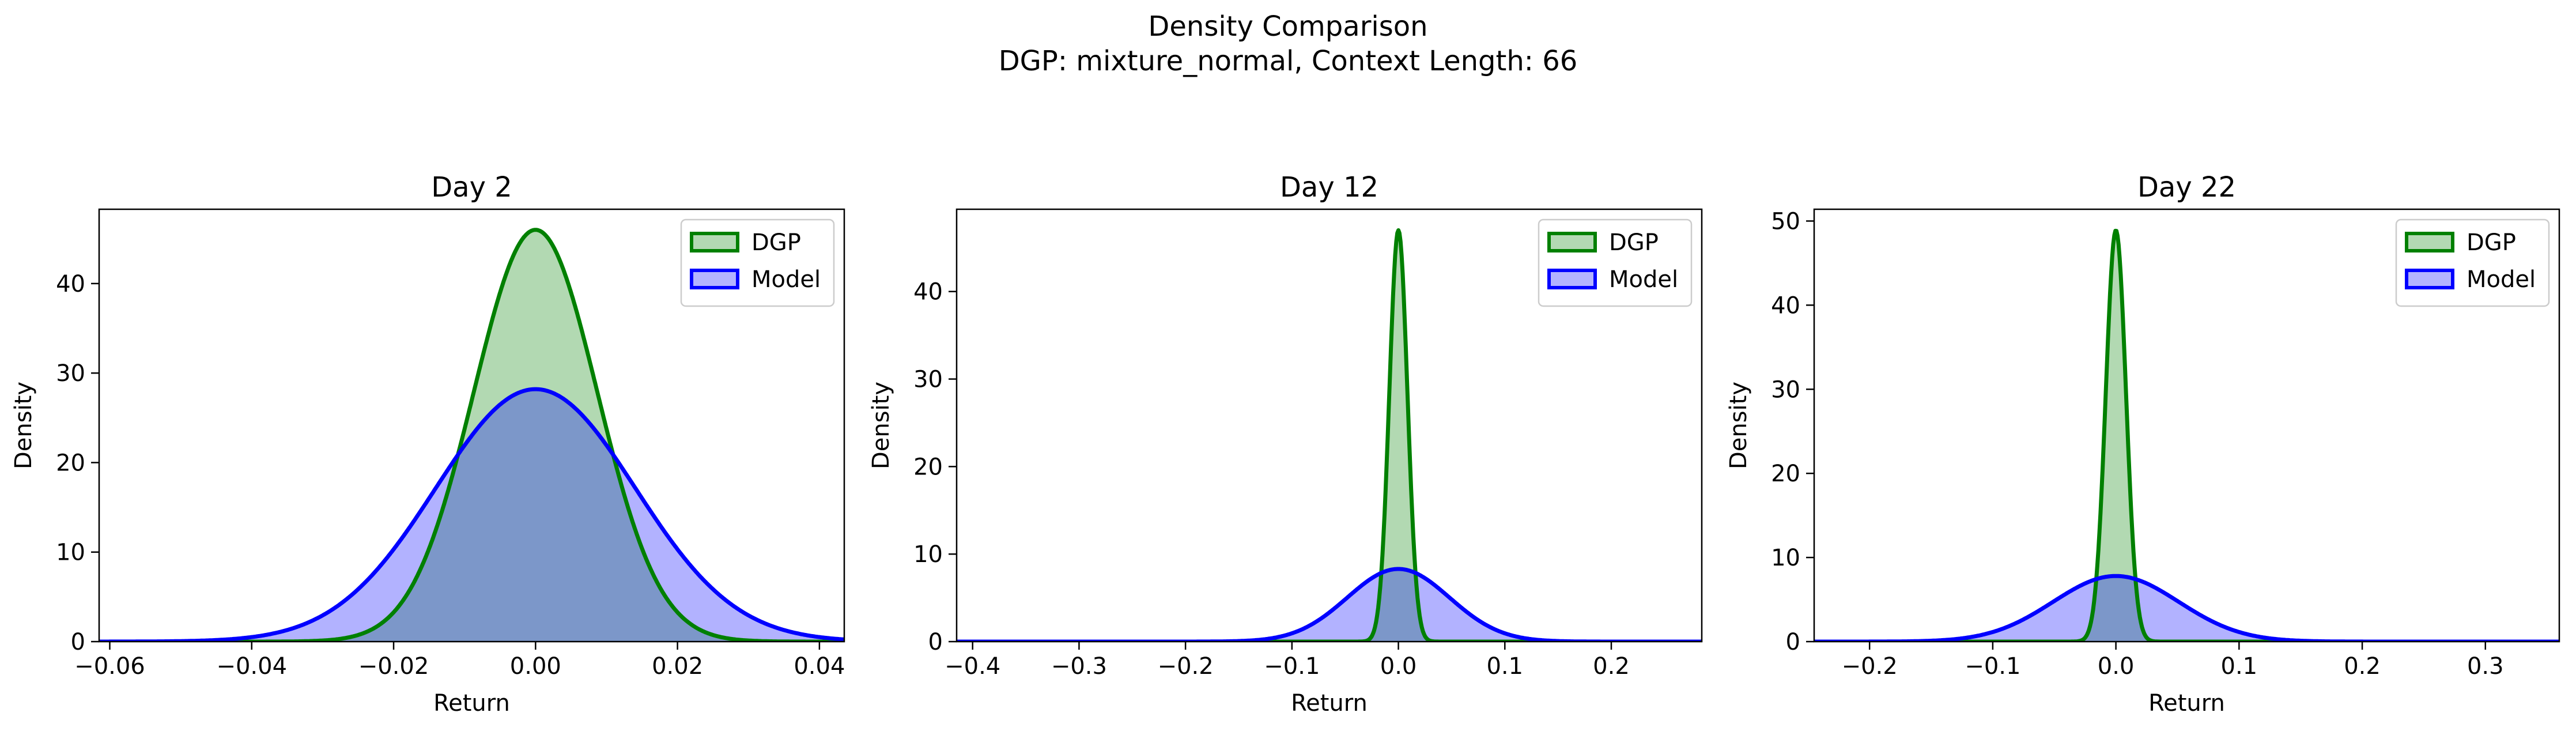 This screenshot has width=2576, height=735. I want to click on x-tick-label: −0.4, so click(972, 666).